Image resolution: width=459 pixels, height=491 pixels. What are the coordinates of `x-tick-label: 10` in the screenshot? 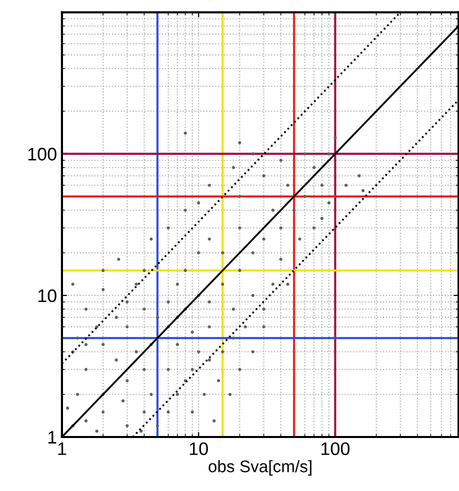 It's located at (199, 449).